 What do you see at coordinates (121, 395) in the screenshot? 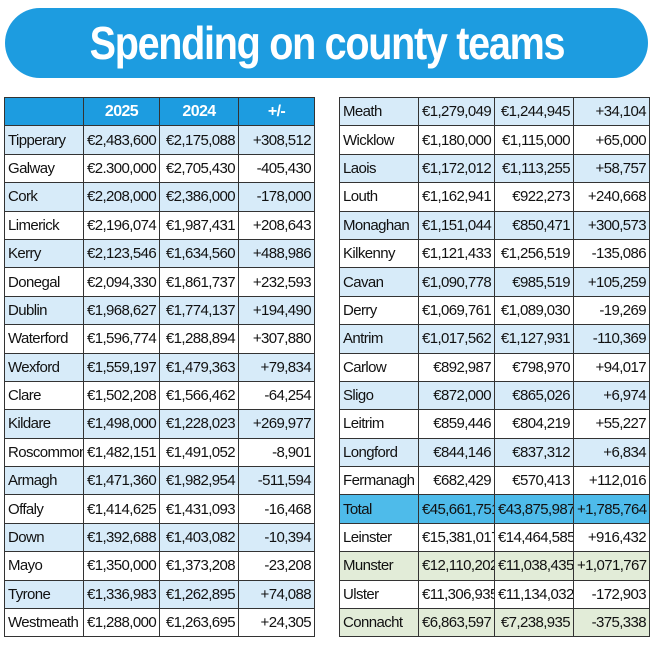
I see `spend-2025-cell: €1,502,208` at bounding box center [121, 395].